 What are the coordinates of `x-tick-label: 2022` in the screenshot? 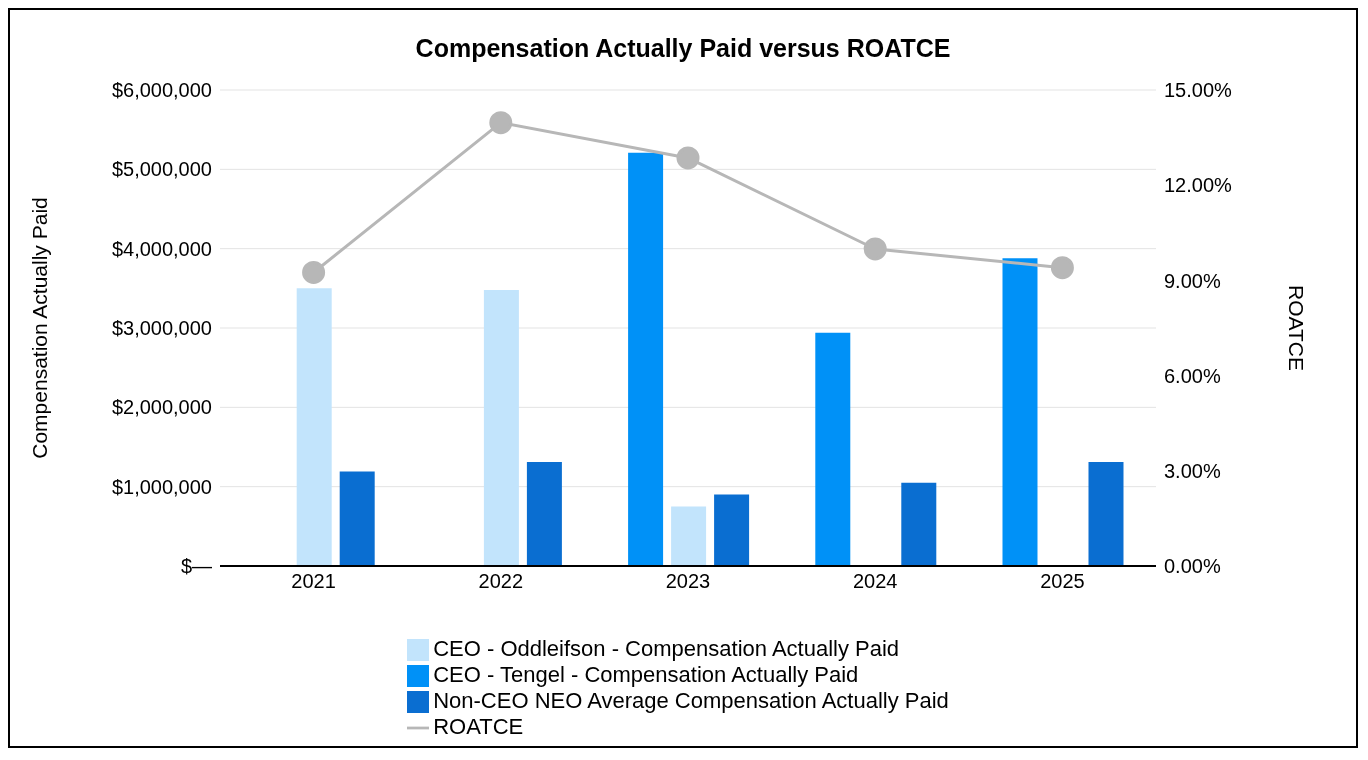 It's located at (501, 581).